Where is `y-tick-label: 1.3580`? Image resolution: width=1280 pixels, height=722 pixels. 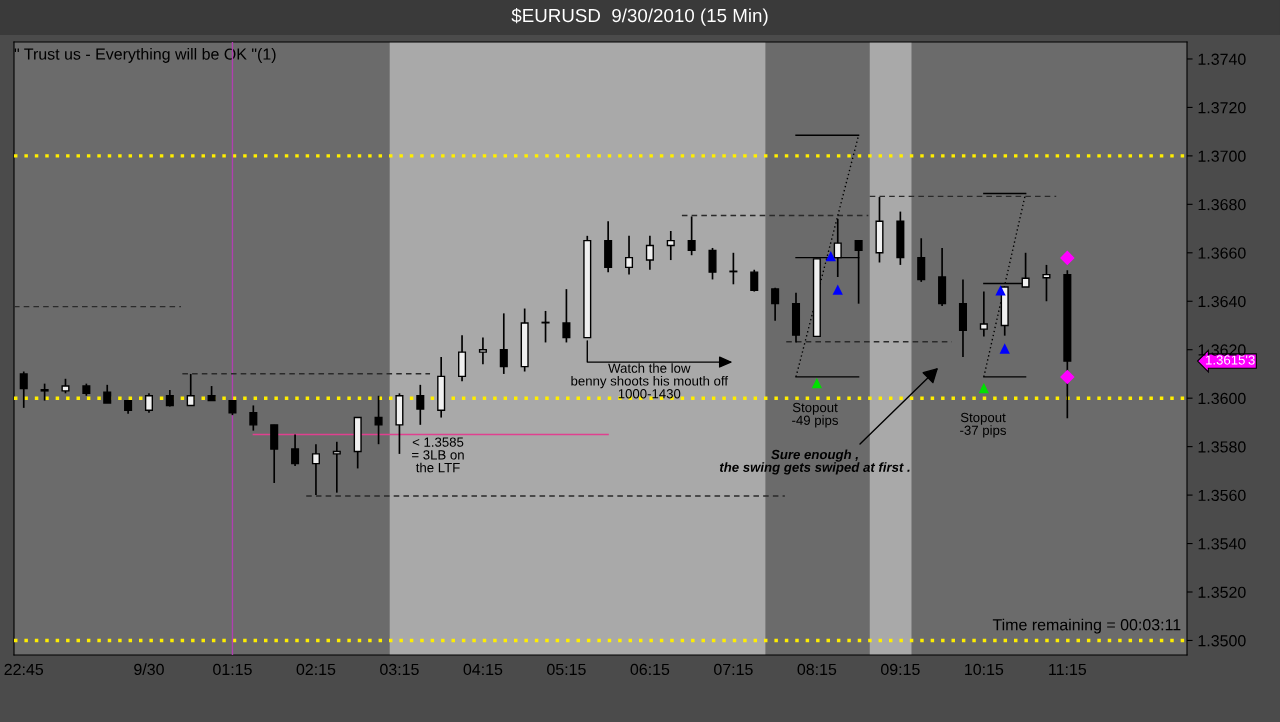 y-tick-label: 1.3580 is located at coordinates (1222, 447).